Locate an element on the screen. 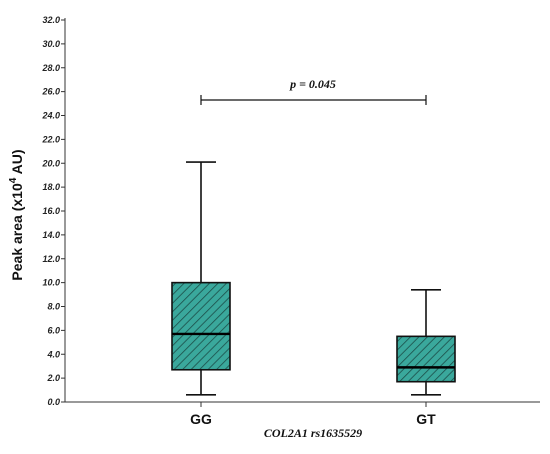  y-tick-label: 14.0 is located at coordinates (51, 235).